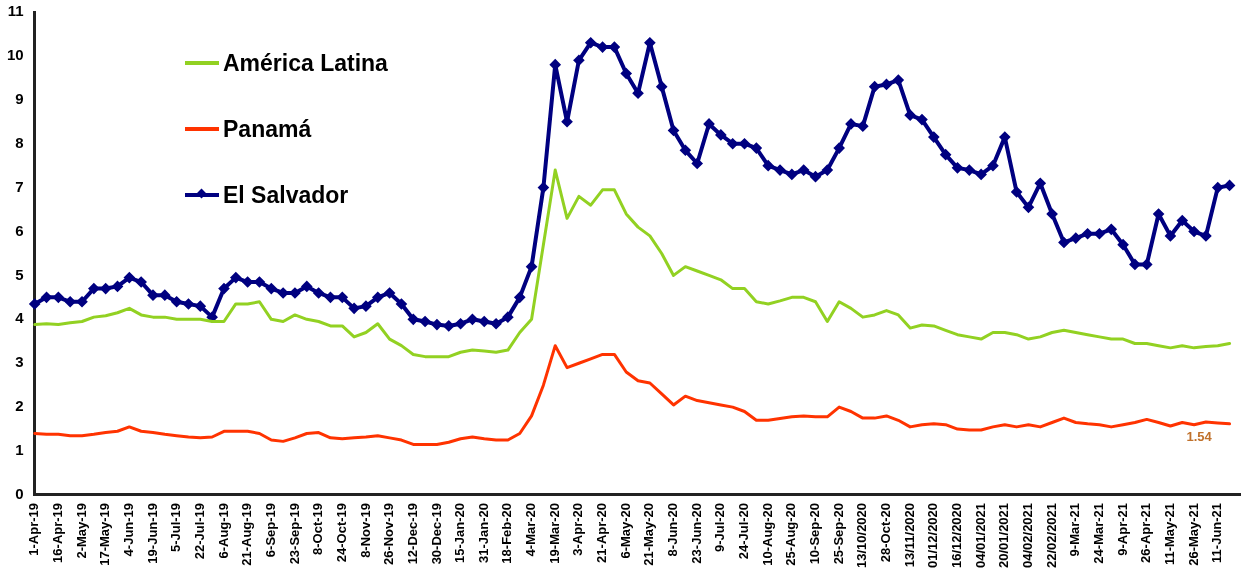 This screenshot has width=1260, height=571. I want to click on x-tick-label: 26-May-21, so click(1193, 534).